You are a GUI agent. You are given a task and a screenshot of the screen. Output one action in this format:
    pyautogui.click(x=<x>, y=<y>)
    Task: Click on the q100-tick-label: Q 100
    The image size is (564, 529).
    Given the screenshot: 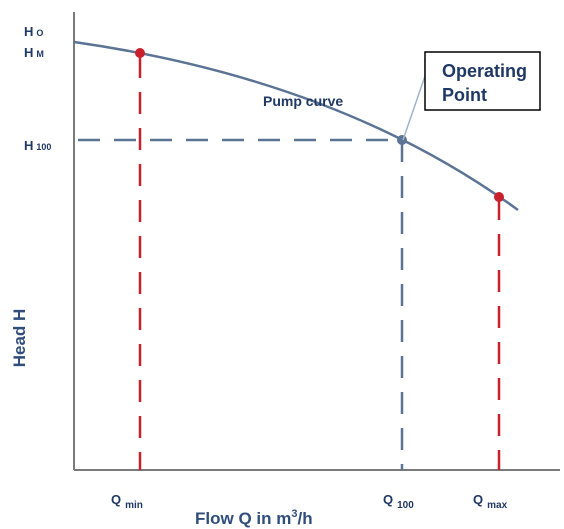 What is the action you would take?
    pyautogui.click(x=398, y=501)
    